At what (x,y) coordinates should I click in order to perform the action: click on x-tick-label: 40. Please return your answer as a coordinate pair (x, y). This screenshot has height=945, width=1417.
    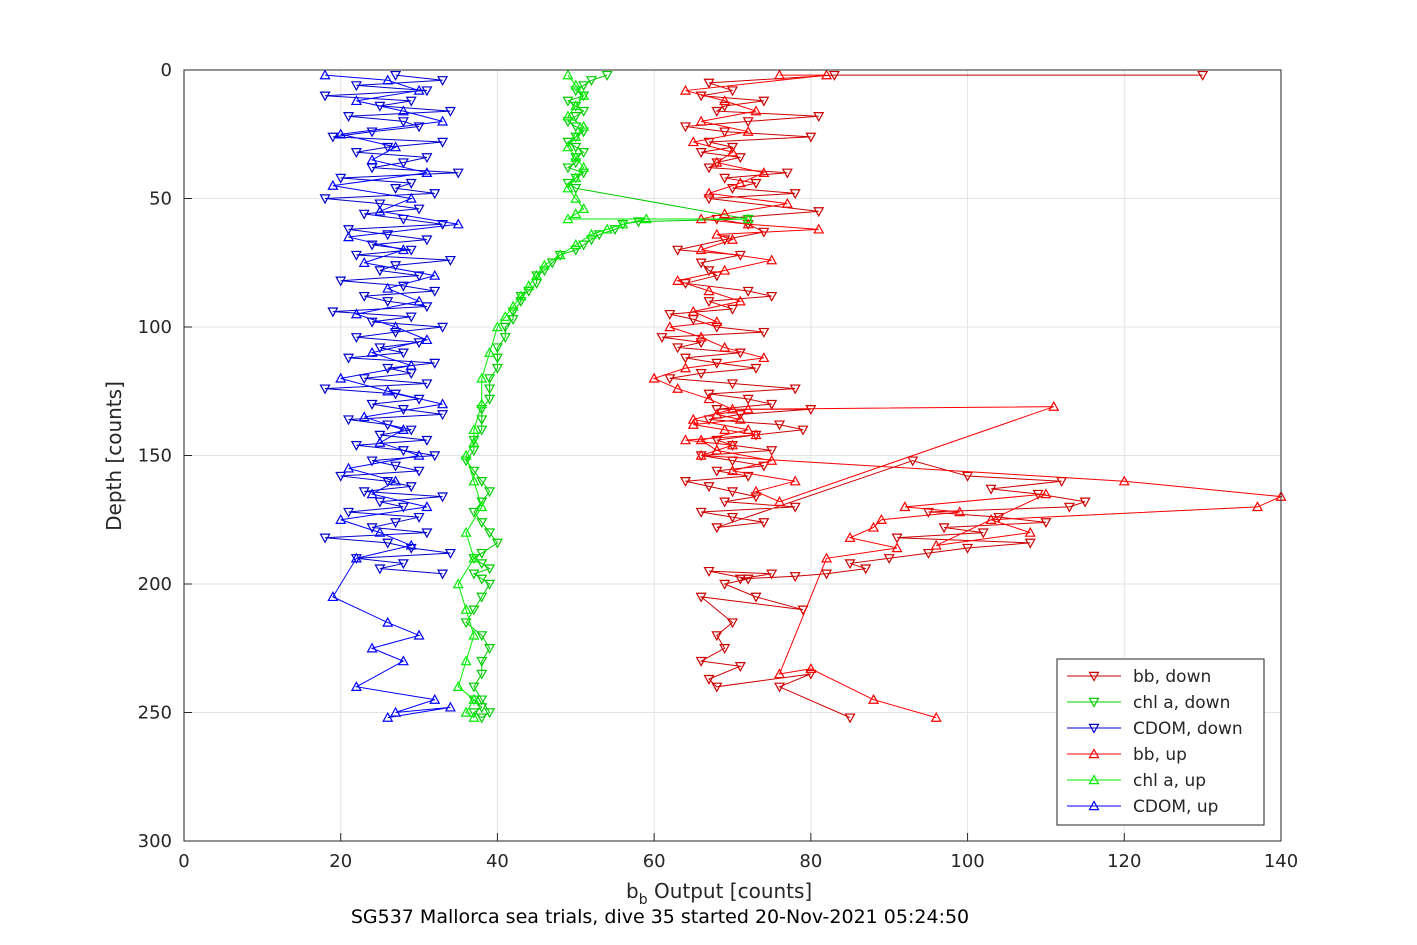
    Looking at the image, I should click on (497, 861).